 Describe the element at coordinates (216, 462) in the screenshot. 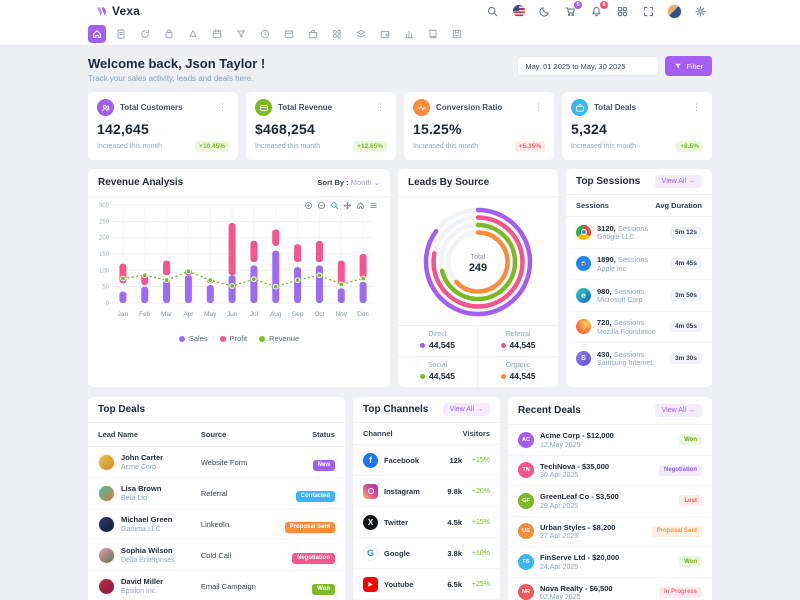

I see `deal-row: John Carter Acme Corp Website Form New` at that location.